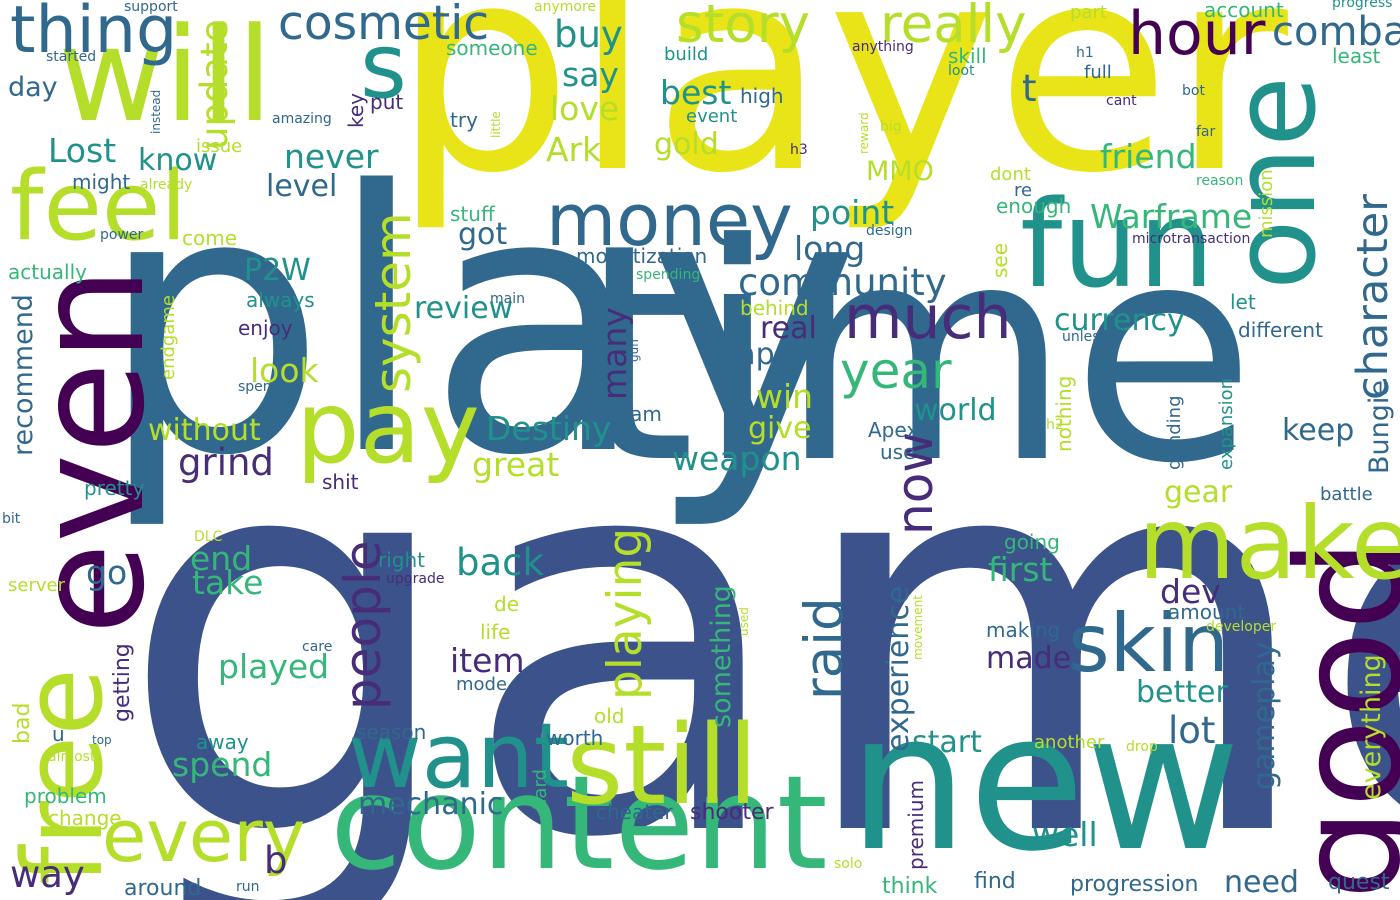 This screenshot has height=900, width=1400. Describe the element at coordinates (1266, 203) in the screenshot. I see `word: mission` at that location.